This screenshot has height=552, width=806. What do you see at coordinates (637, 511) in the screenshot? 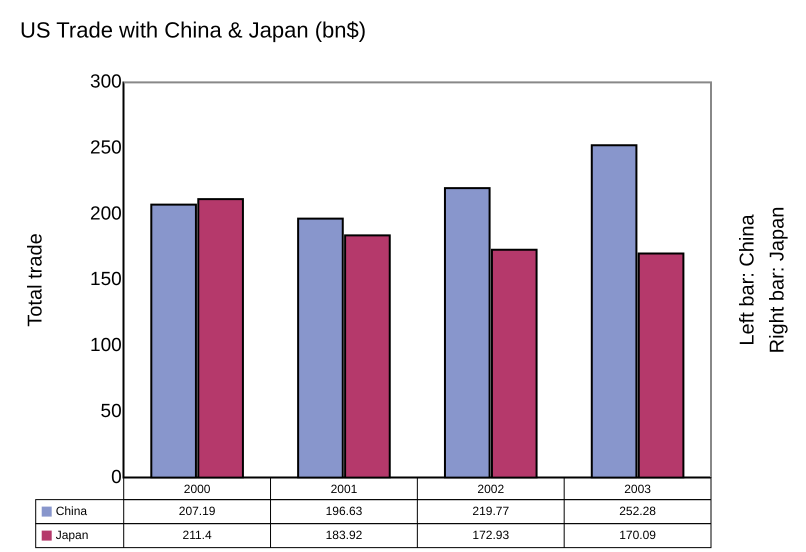
I see `data-label: 252.28` at bounding box center [637, 511].